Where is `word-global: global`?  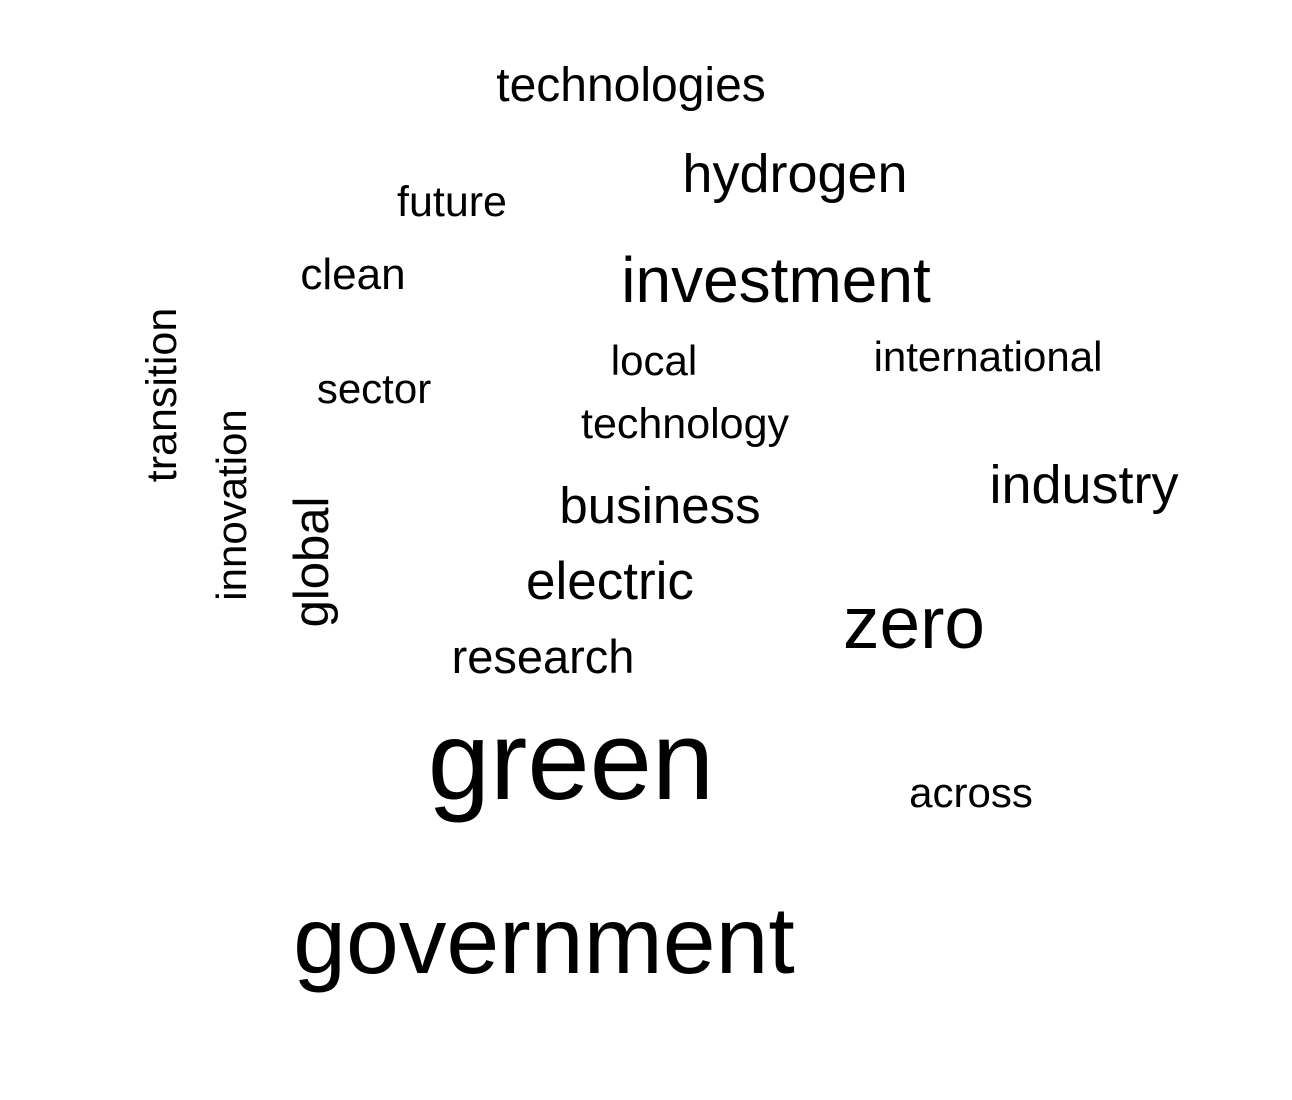 word-global: global is located at coordinates (312, 562).